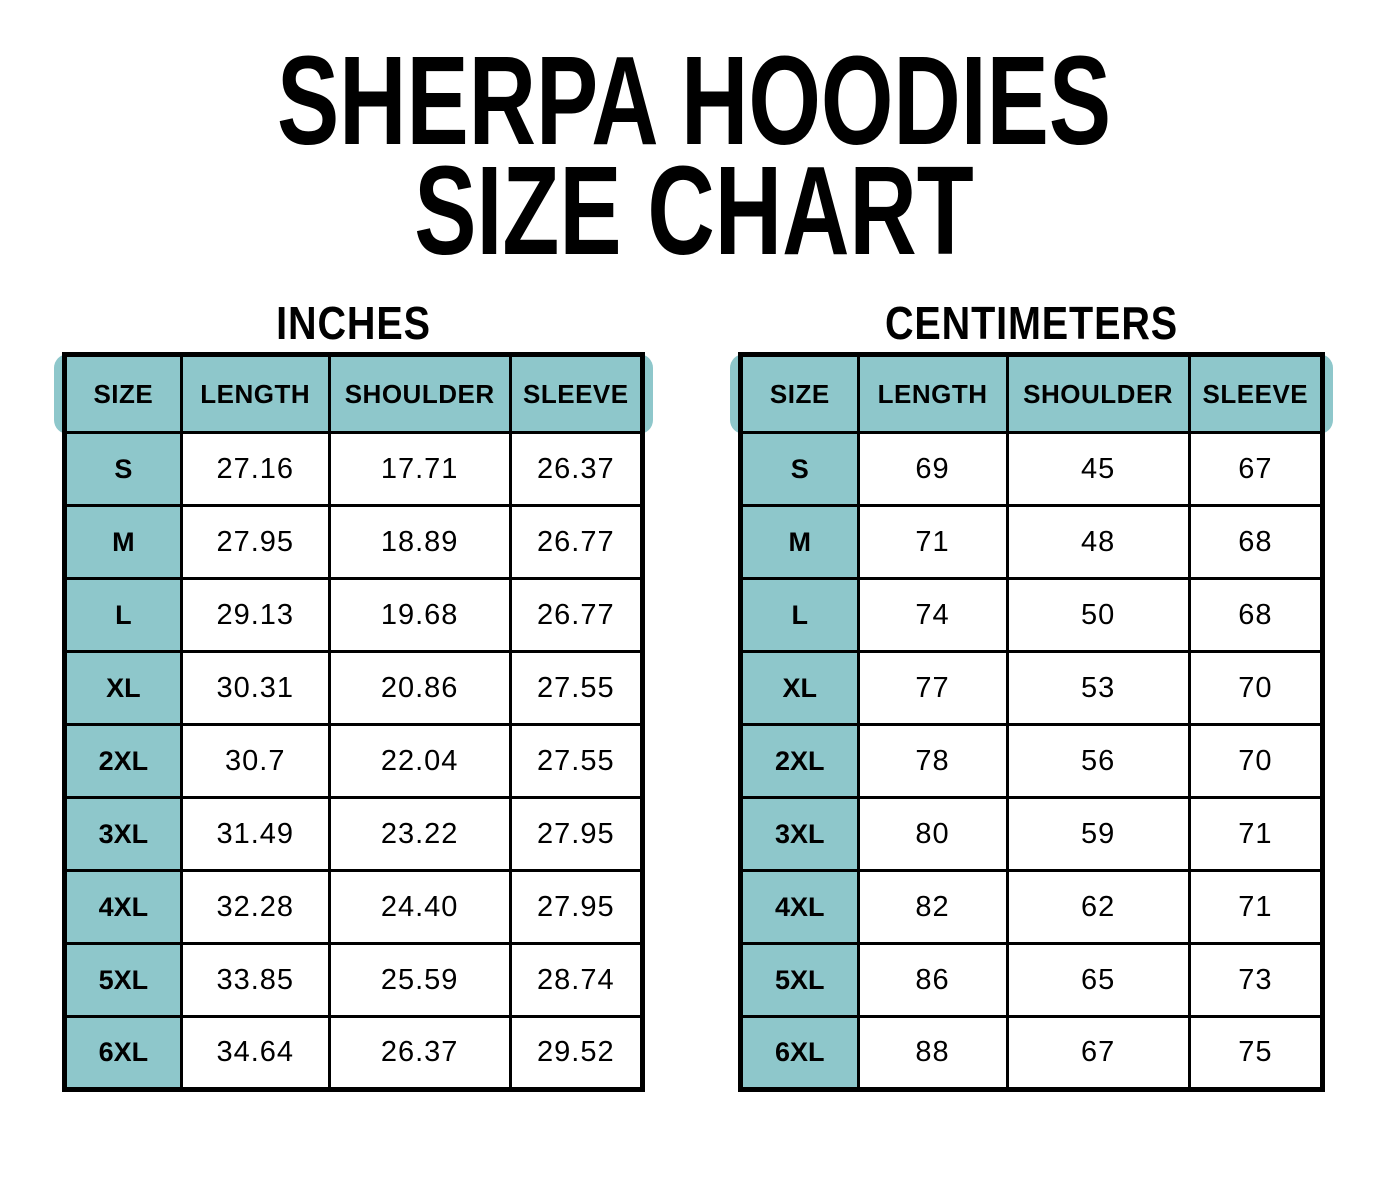 Image resolution: width=1388 pixels, height=1200 pixels. Describe the element at coordinates (1098, 834) in the screenshot. I see `value-cell: 59` at that location.